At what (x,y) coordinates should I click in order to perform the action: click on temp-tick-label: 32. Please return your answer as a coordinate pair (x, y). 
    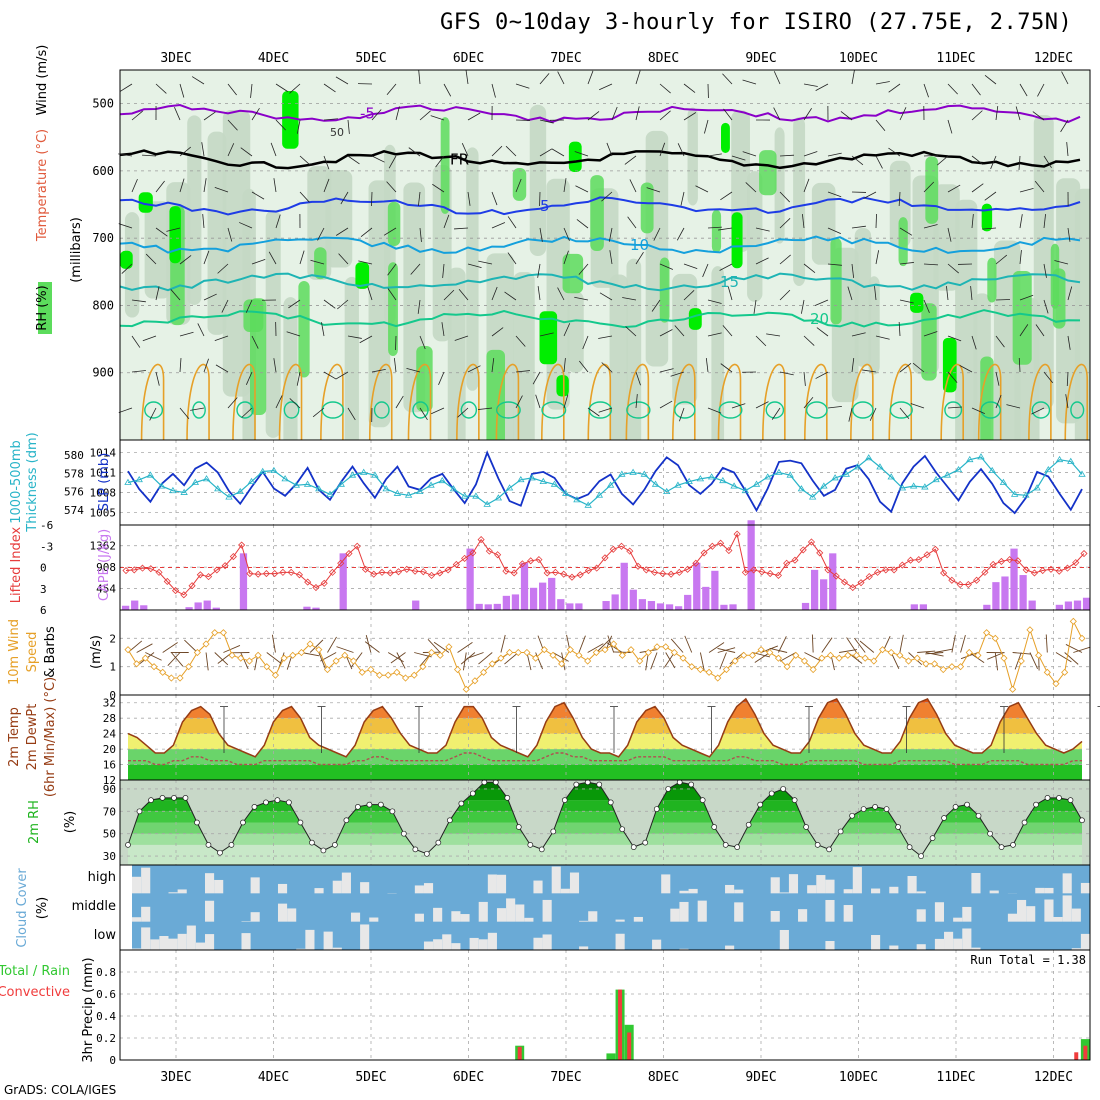
    Looking at the image, I should click on (109, 703).